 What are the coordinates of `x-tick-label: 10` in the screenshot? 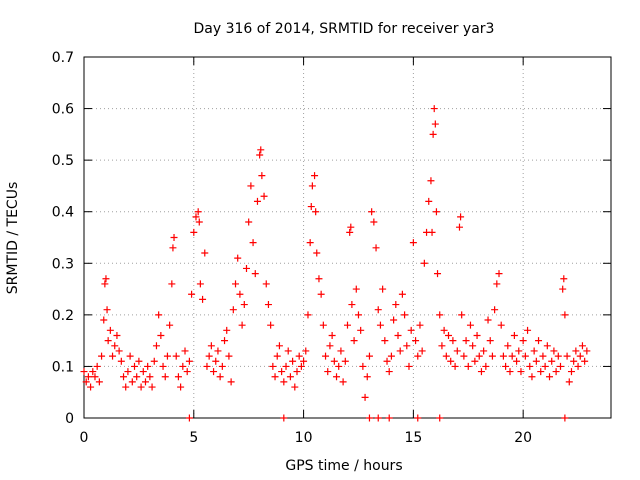 It's located at (304, 438).